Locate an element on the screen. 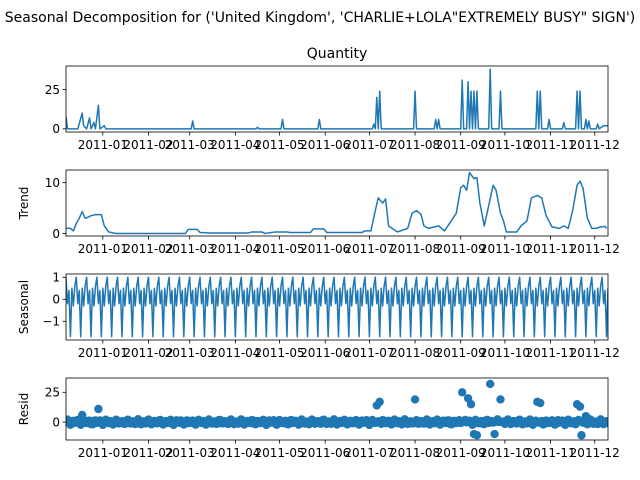 This screenshot has height=480, width=640. resid-points is located at coordinates (337, 409).